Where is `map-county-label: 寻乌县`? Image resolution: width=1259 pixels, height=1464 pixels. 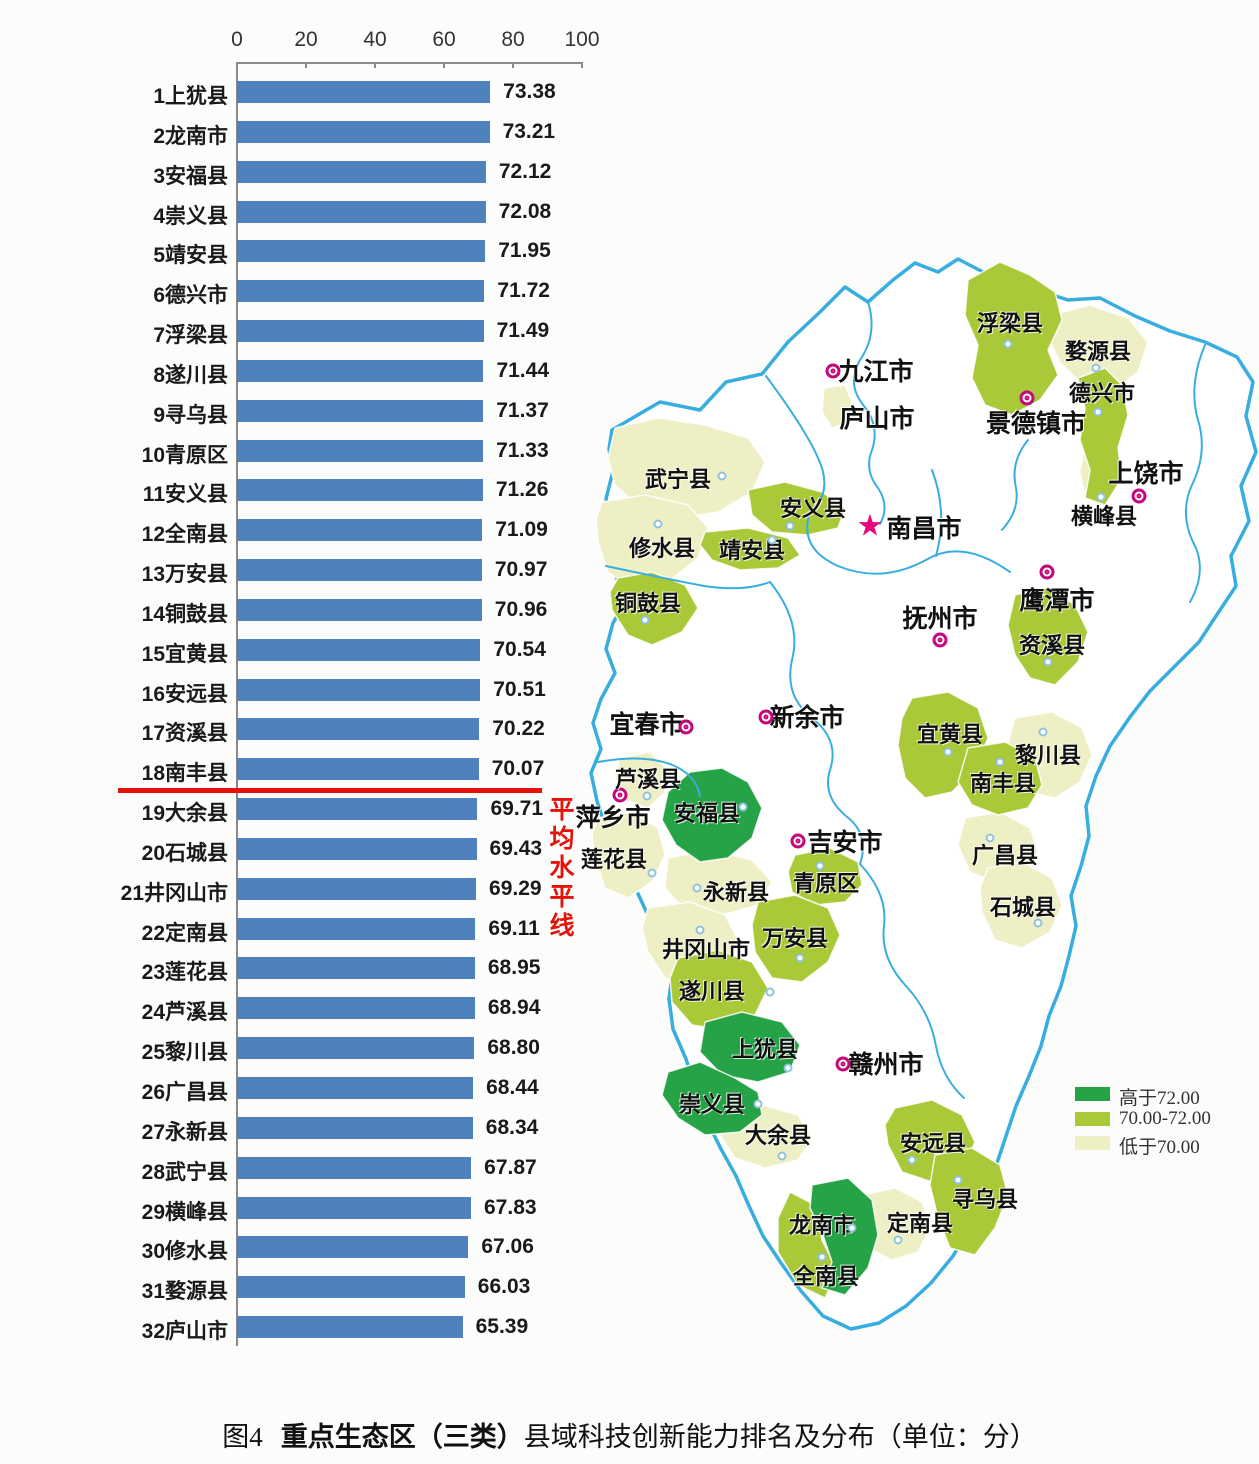 map-county-label: 寻乌县 is located at coordinates (985, 1199).